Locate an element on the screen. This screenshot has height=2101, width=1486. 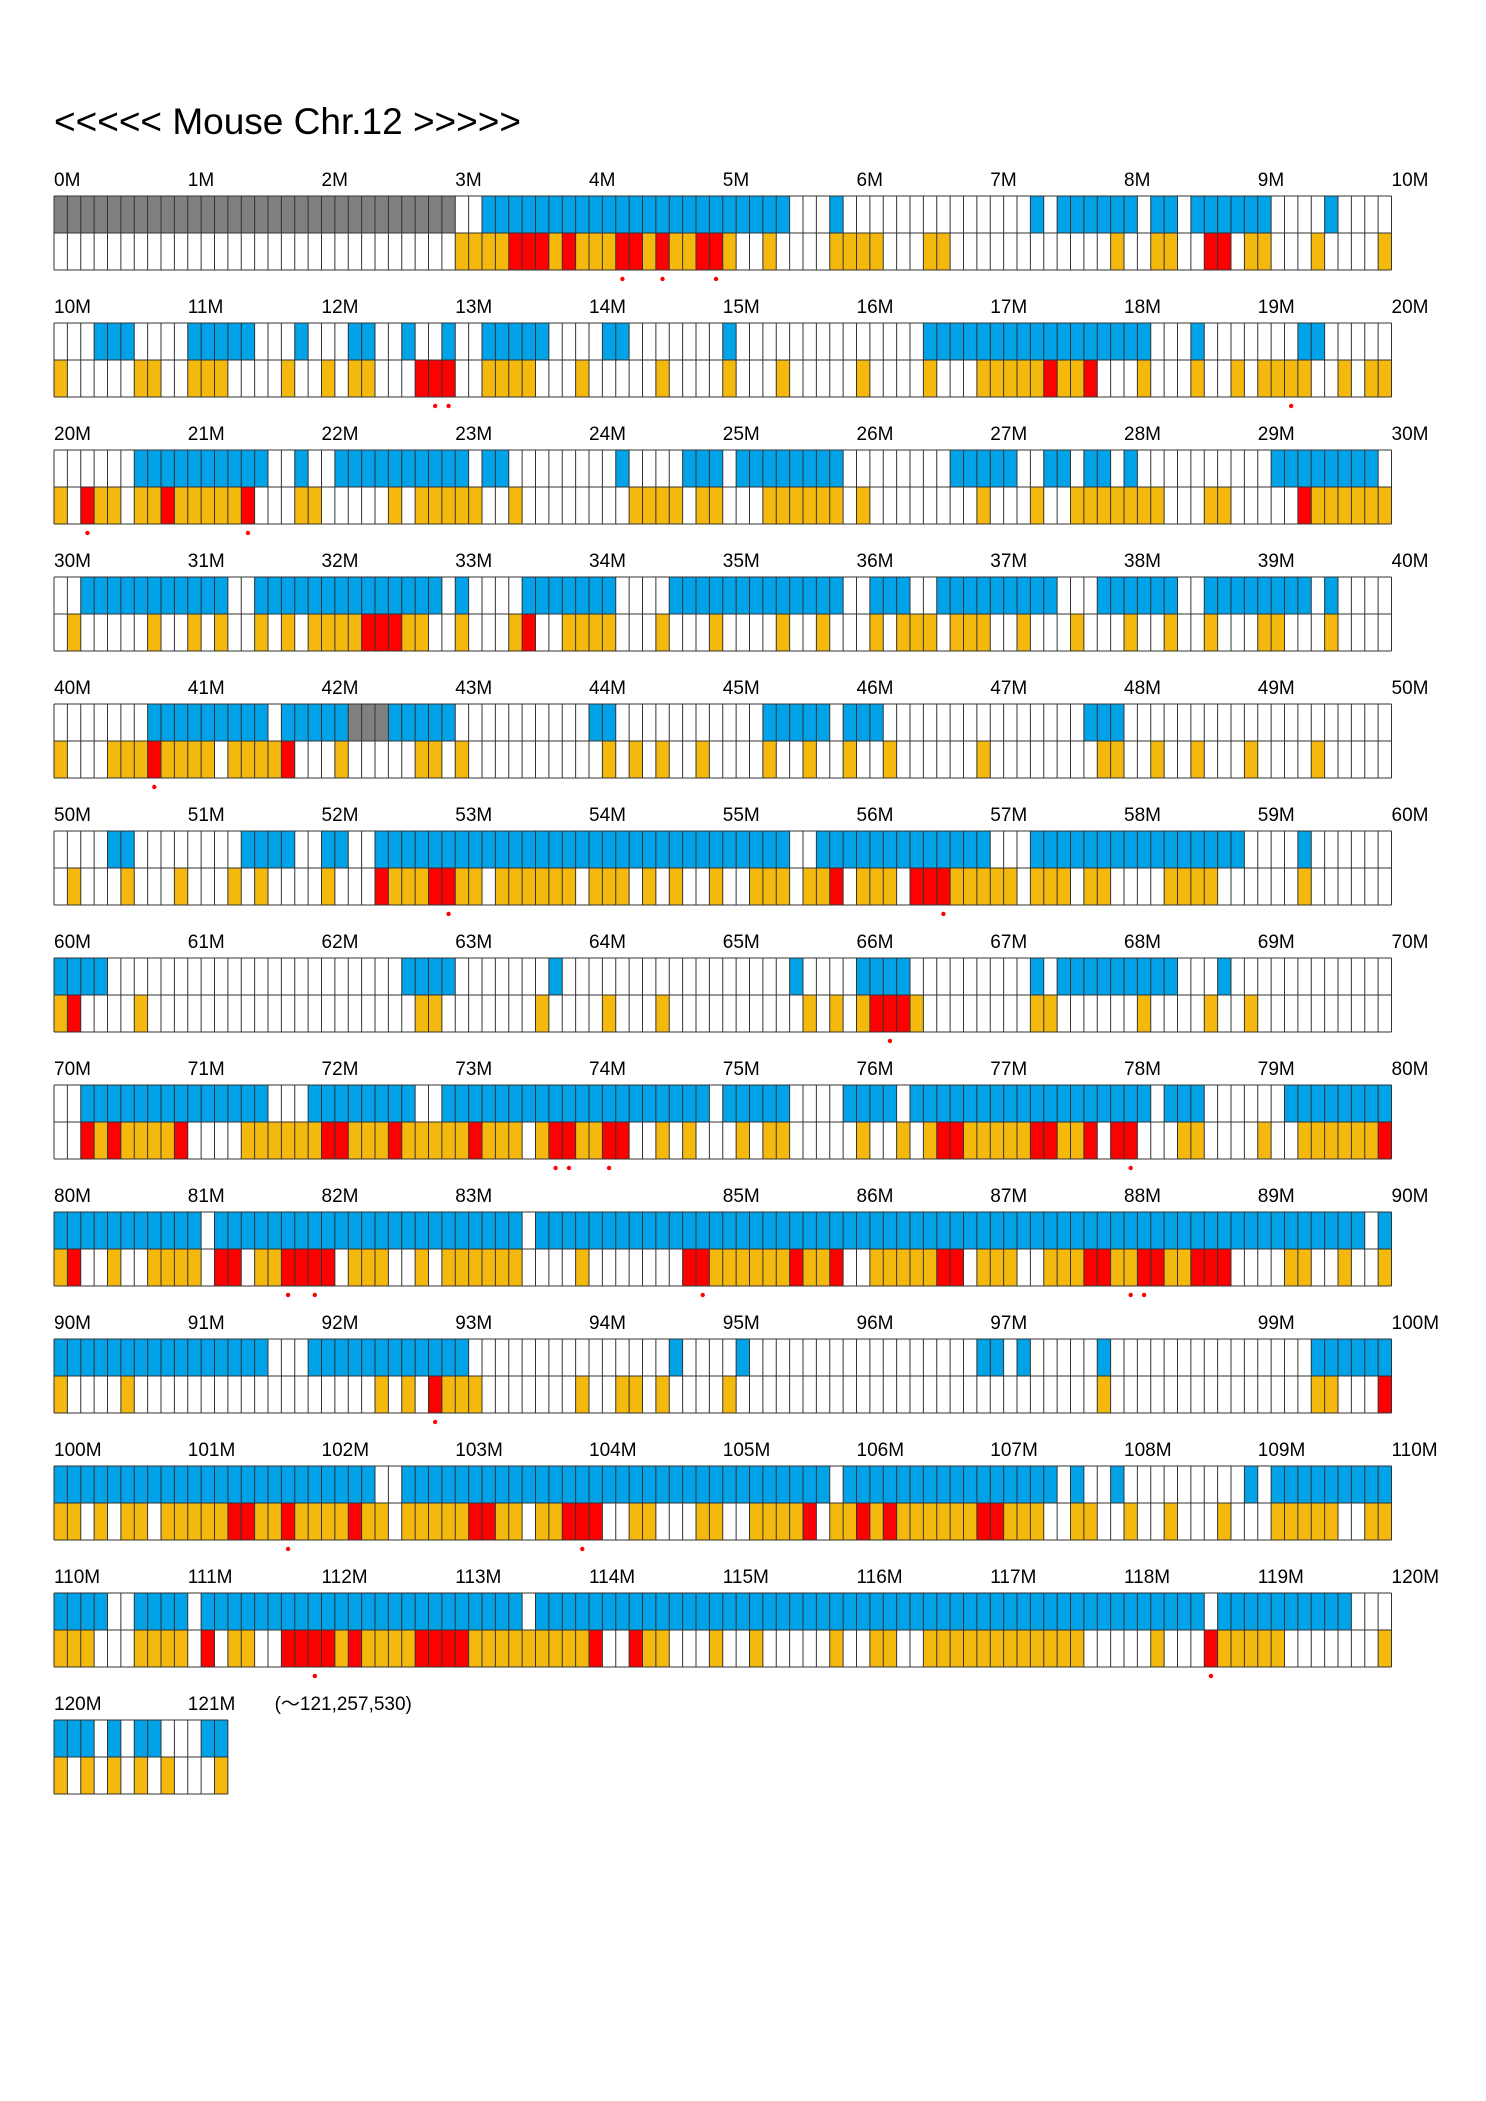
position-label: 4M is located at coordinates (602, 180).